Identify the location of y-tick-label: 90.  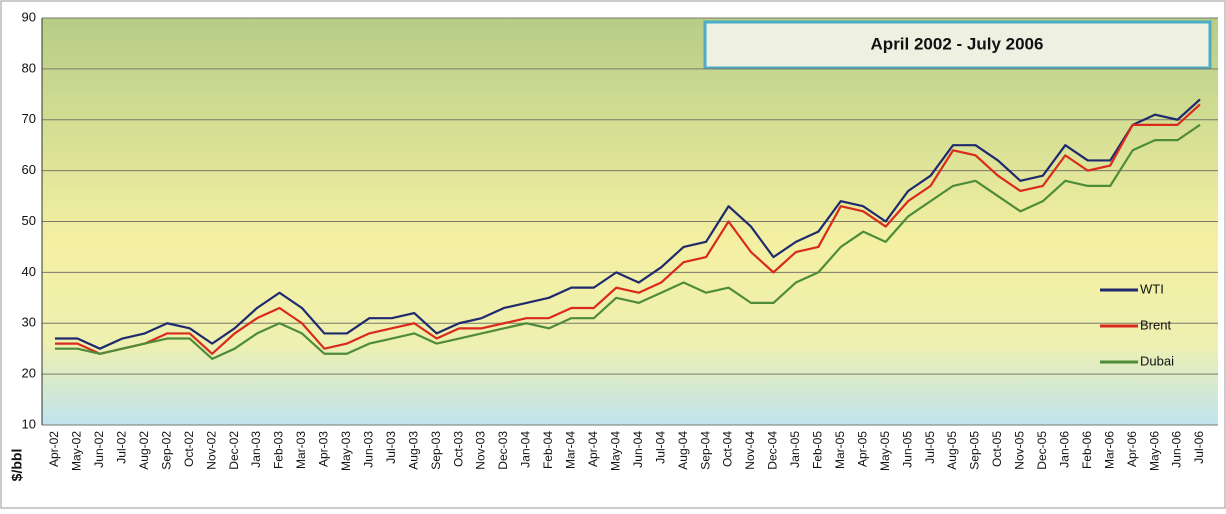
(29, 16).